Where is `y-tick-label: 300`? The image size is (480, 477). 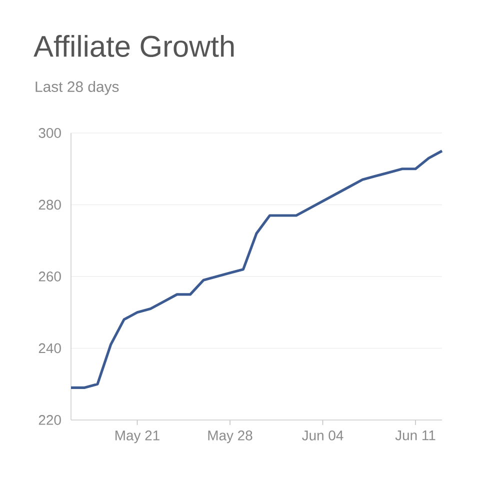
y-tick-label: 300 is located at coordinates (49, 133).